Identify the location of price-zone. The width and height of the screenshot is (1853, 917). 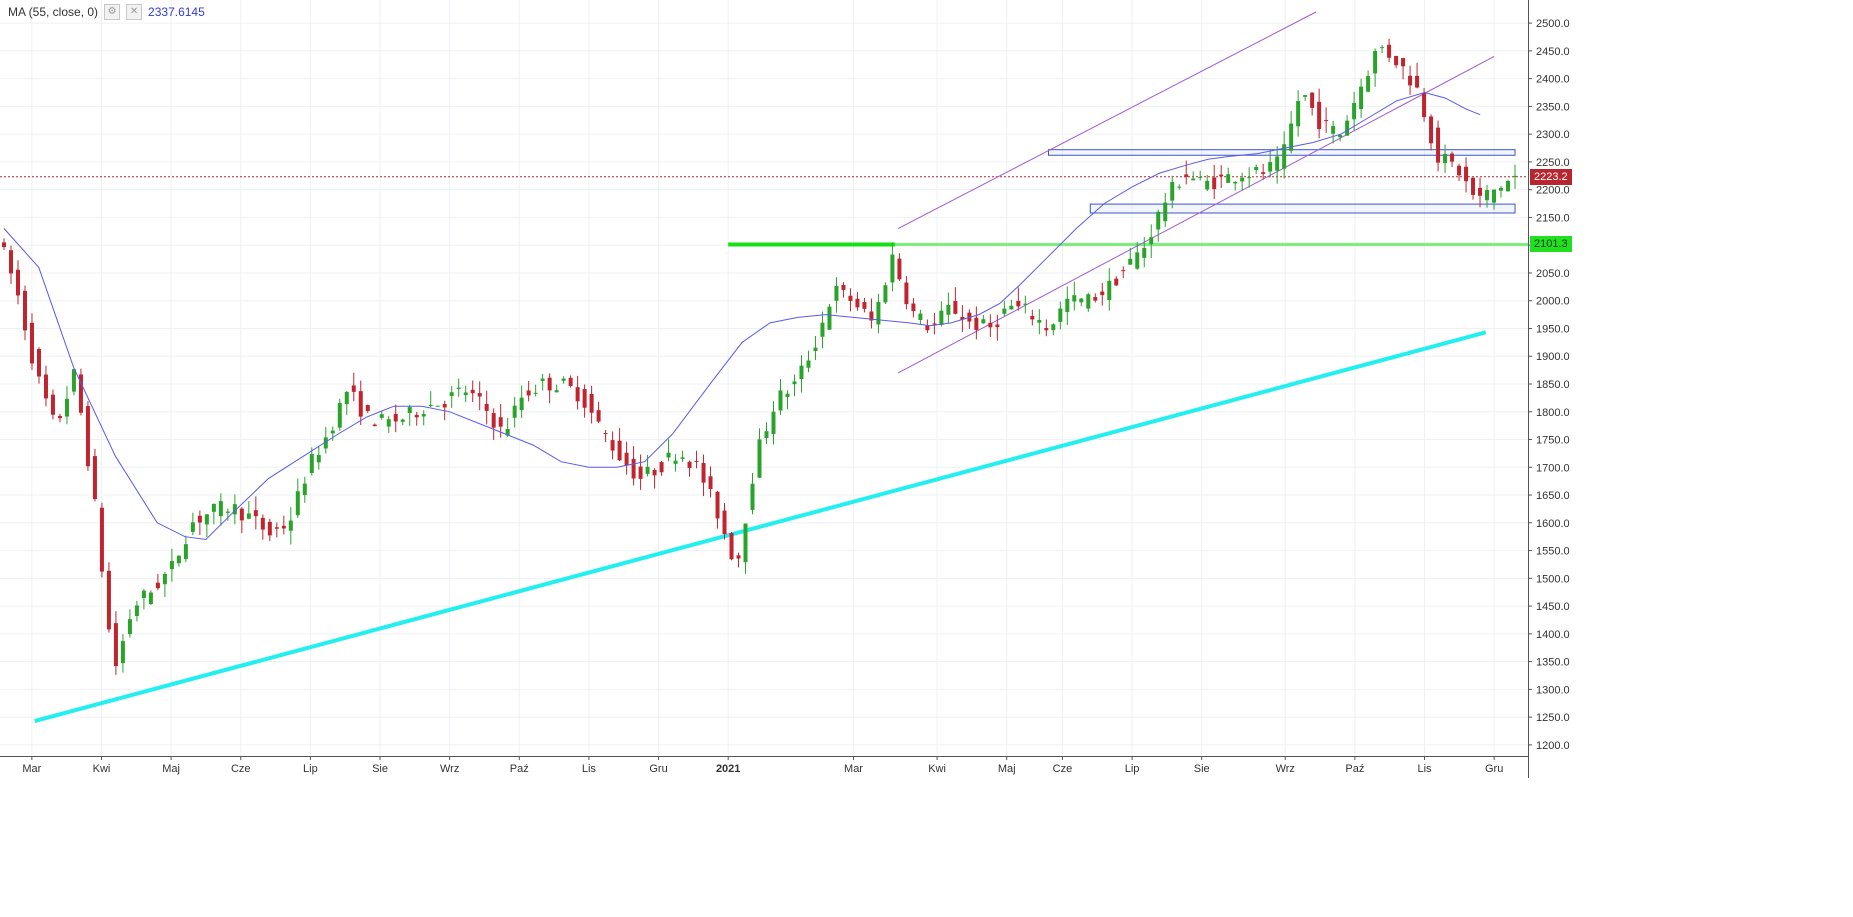
(1281, 152).